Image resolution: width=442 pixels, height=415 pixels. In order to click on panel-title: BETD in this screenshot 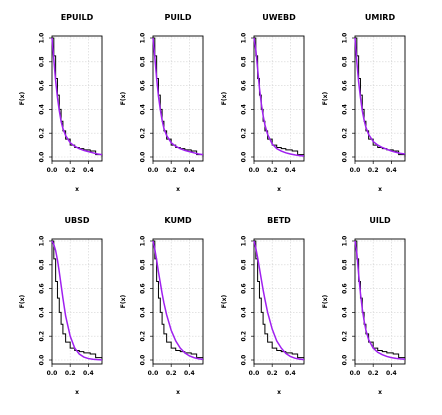, I will do `click(279, 220)`.